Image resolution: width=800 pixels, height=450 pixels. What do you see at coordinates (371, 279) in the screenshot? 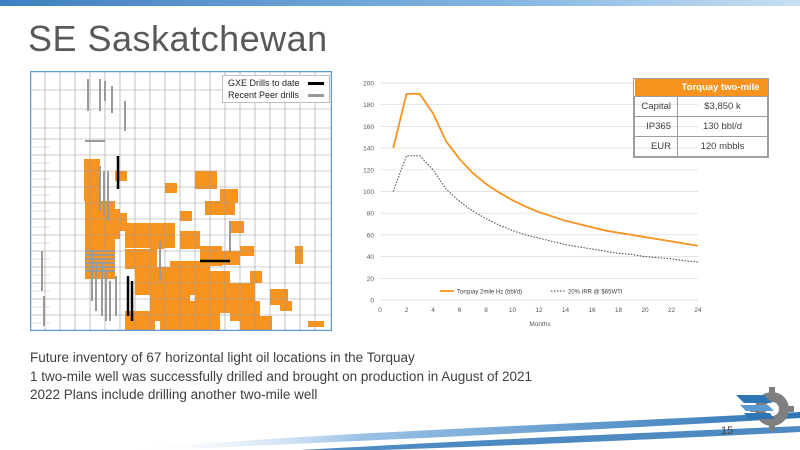
I see `y-tick-label: 20` at bounding box center [371, 279].